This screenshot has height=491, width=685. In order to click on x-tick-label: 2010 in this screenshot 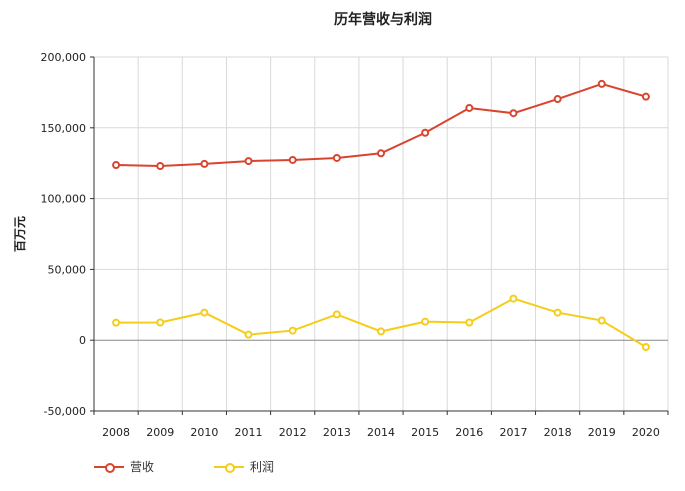, I will do `click(204, 432)`.